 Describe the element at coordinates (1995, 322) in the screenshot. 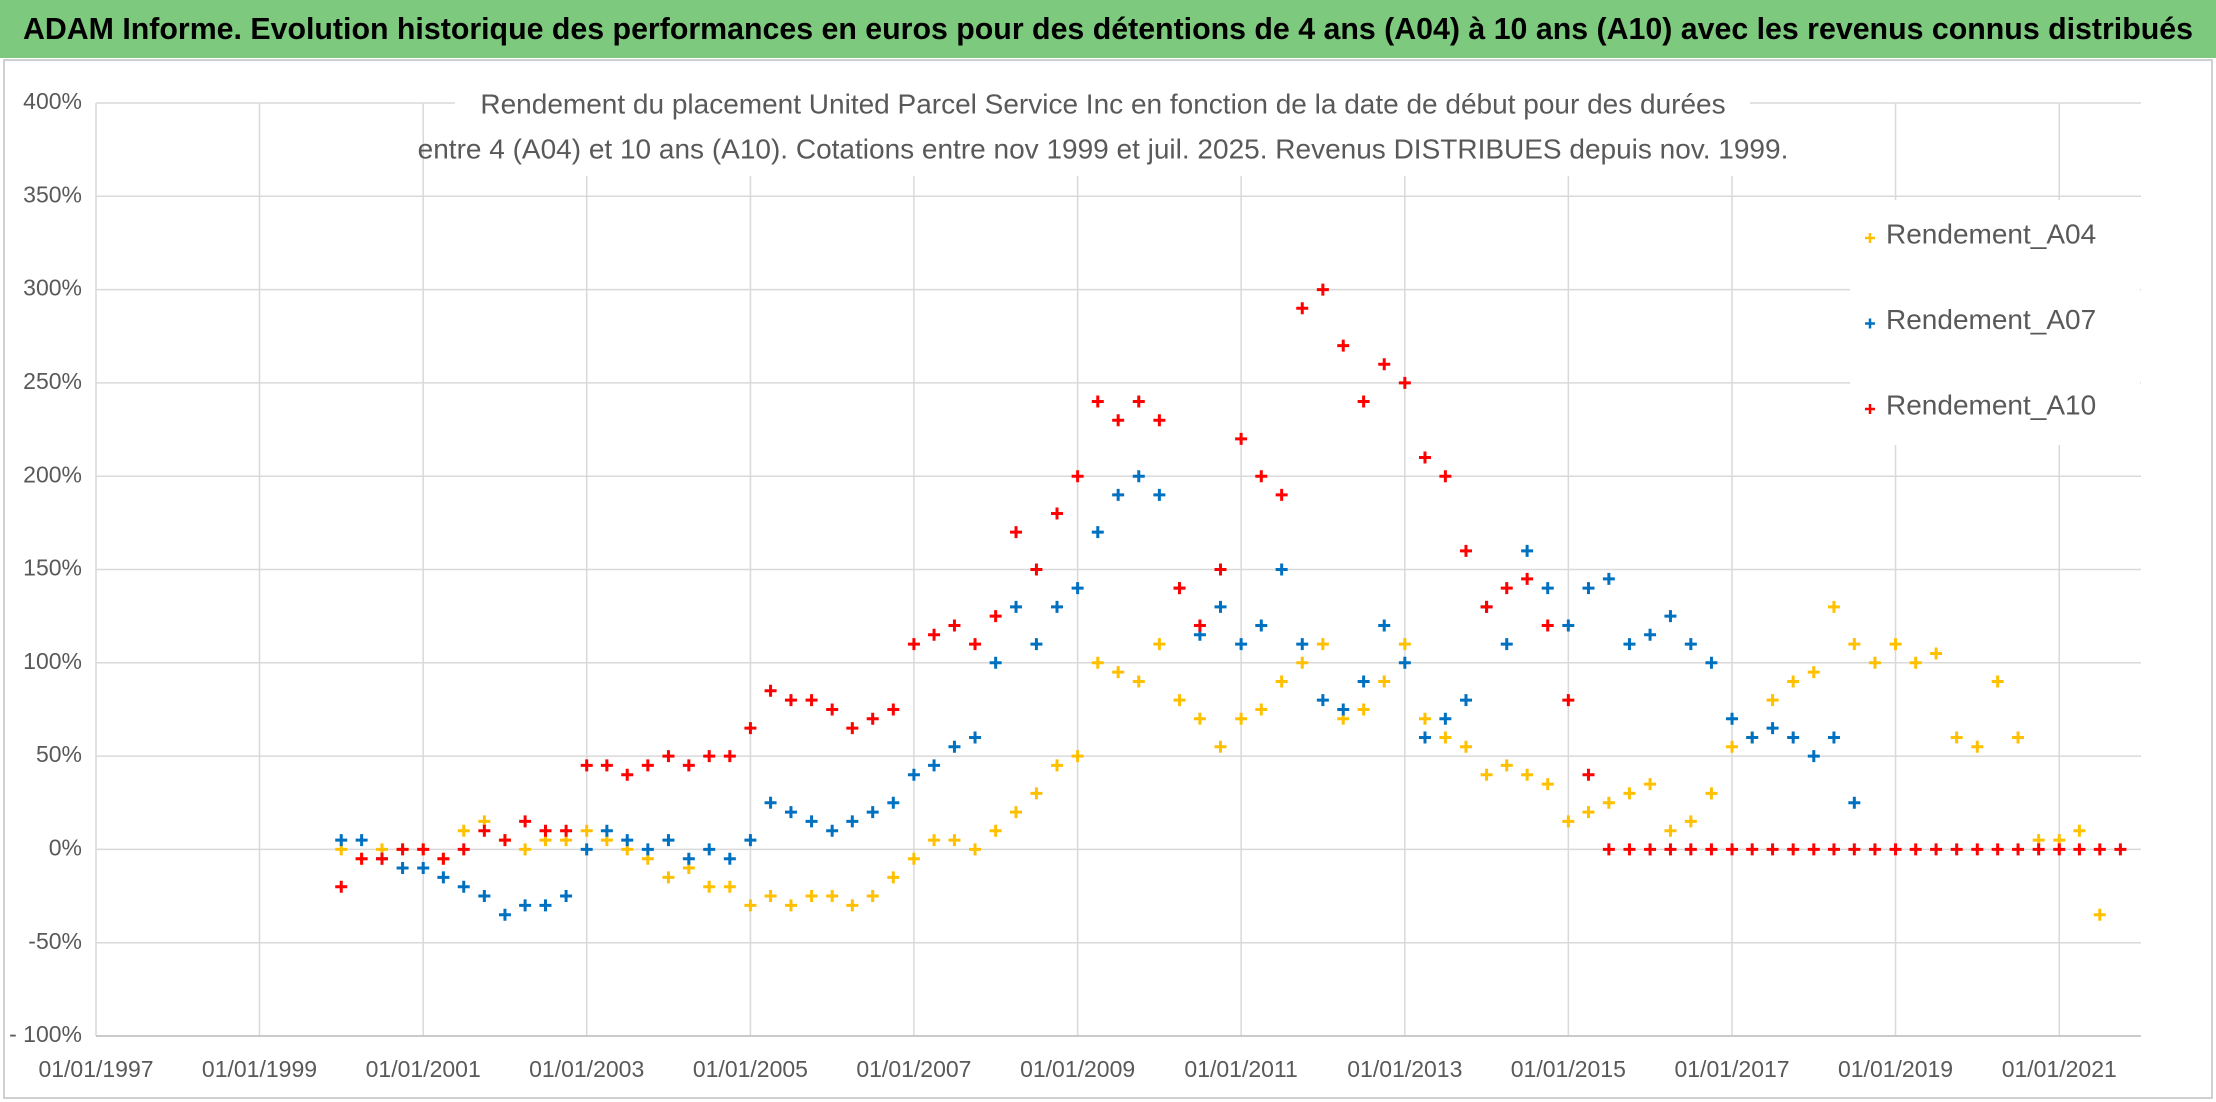

I see `legend-box` at that location.